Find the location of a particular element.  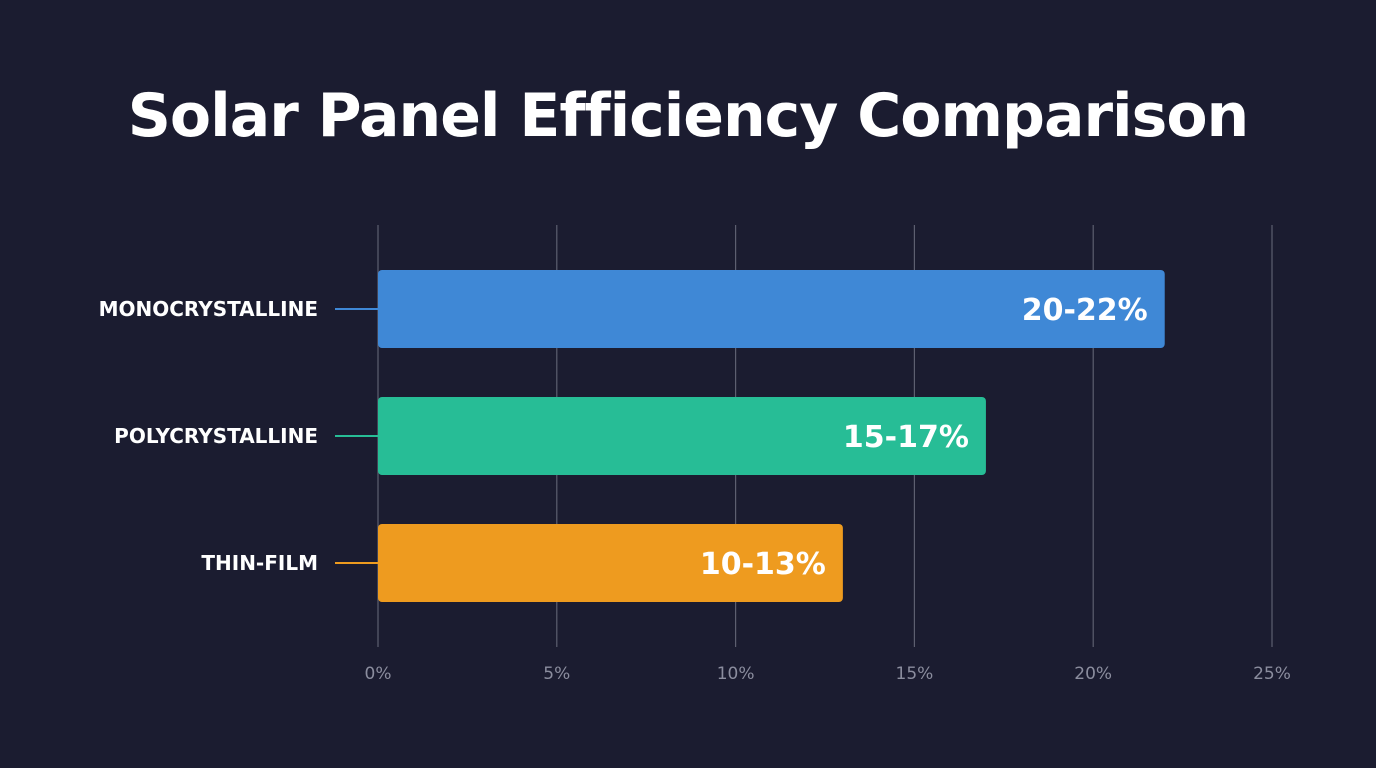

category-label: POLYCRYSTALLINE is located at coordinates (216, 436).